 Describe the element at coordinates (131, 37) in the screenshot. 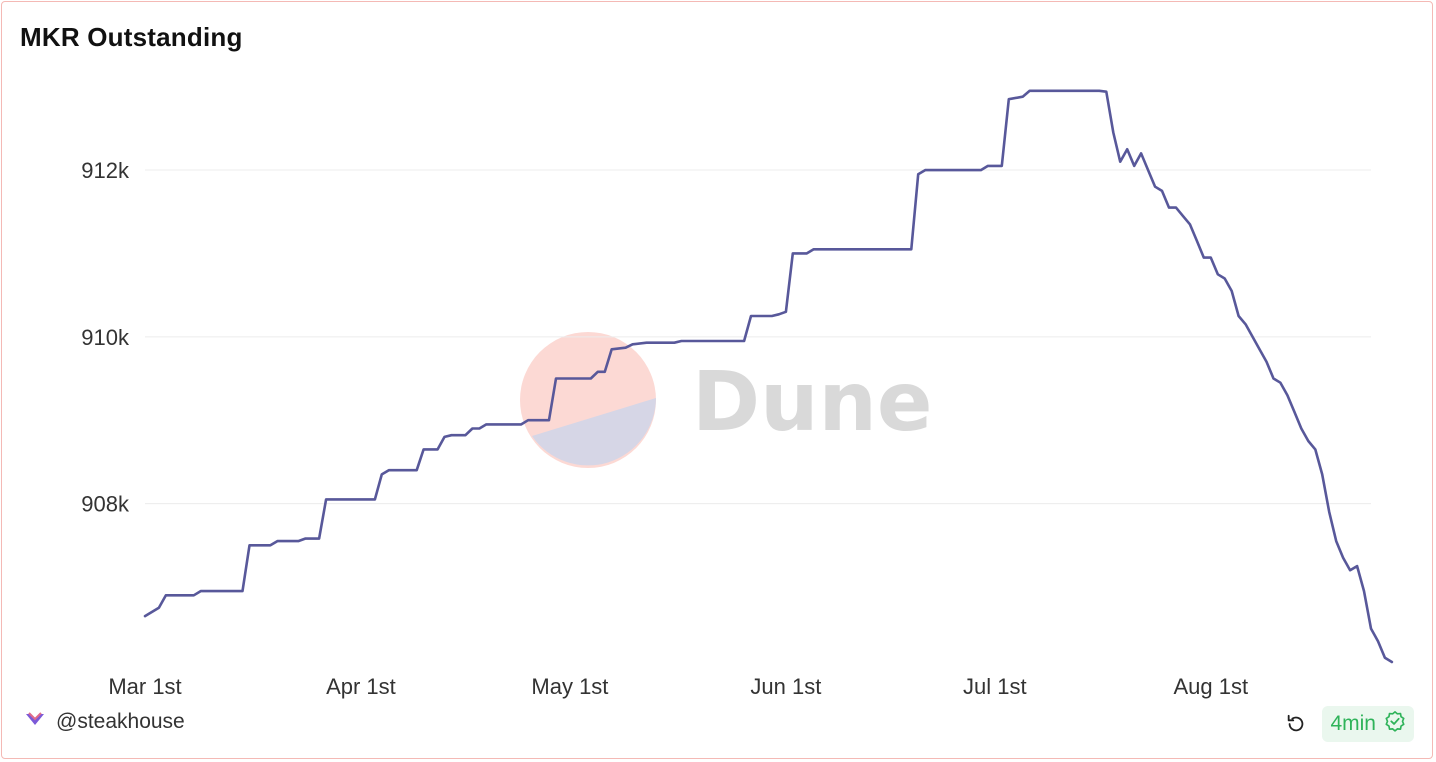

I see `chart-title: MKR Outstanding` at that location.